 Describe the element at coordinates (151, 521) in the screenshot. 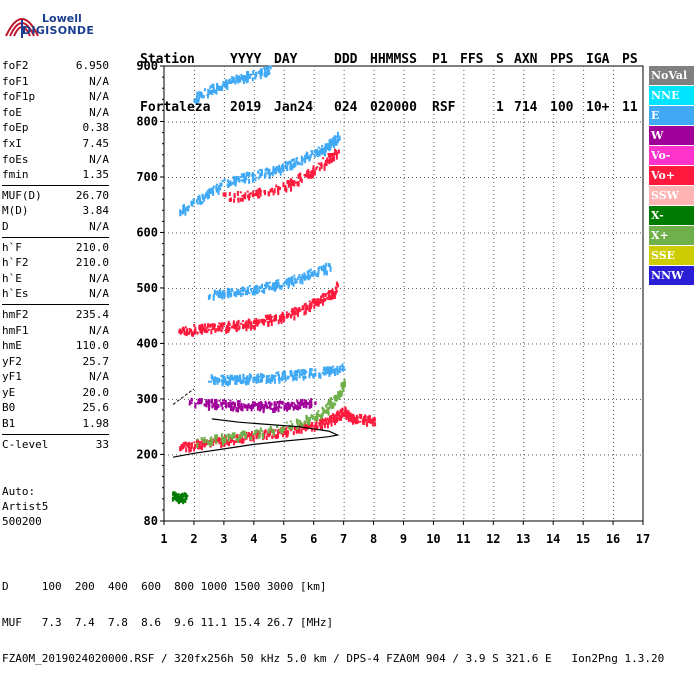

I see `y-tick-label: 80` at that location.